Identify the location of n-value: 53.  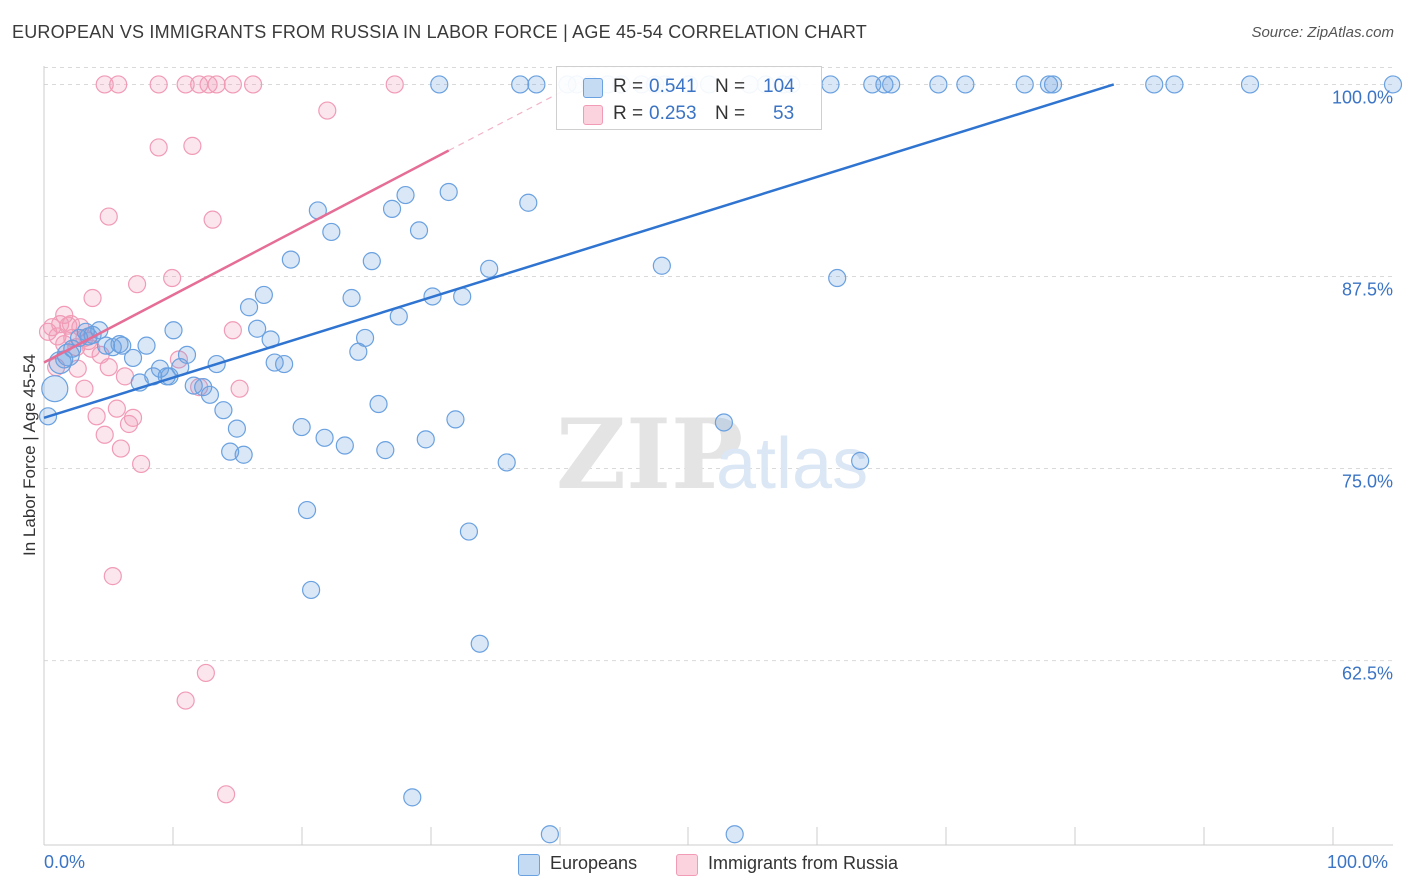
(784, 113).